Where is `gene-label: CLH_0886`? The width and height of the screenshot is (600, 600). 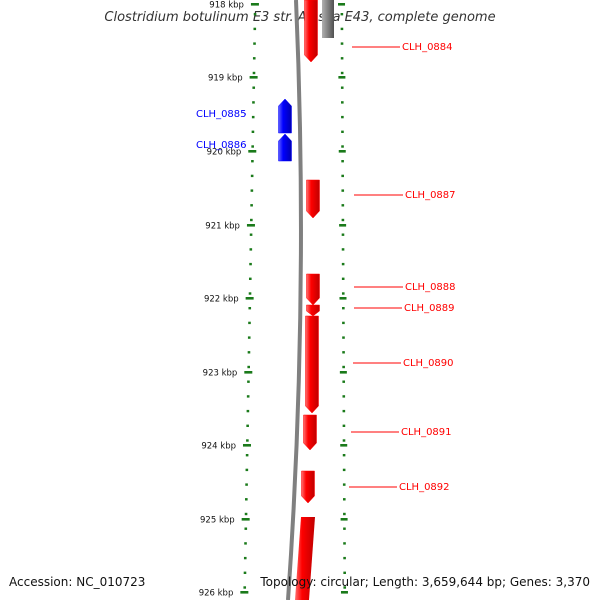 gene-label: CLH_0886 is located at coordinates (221, 145).